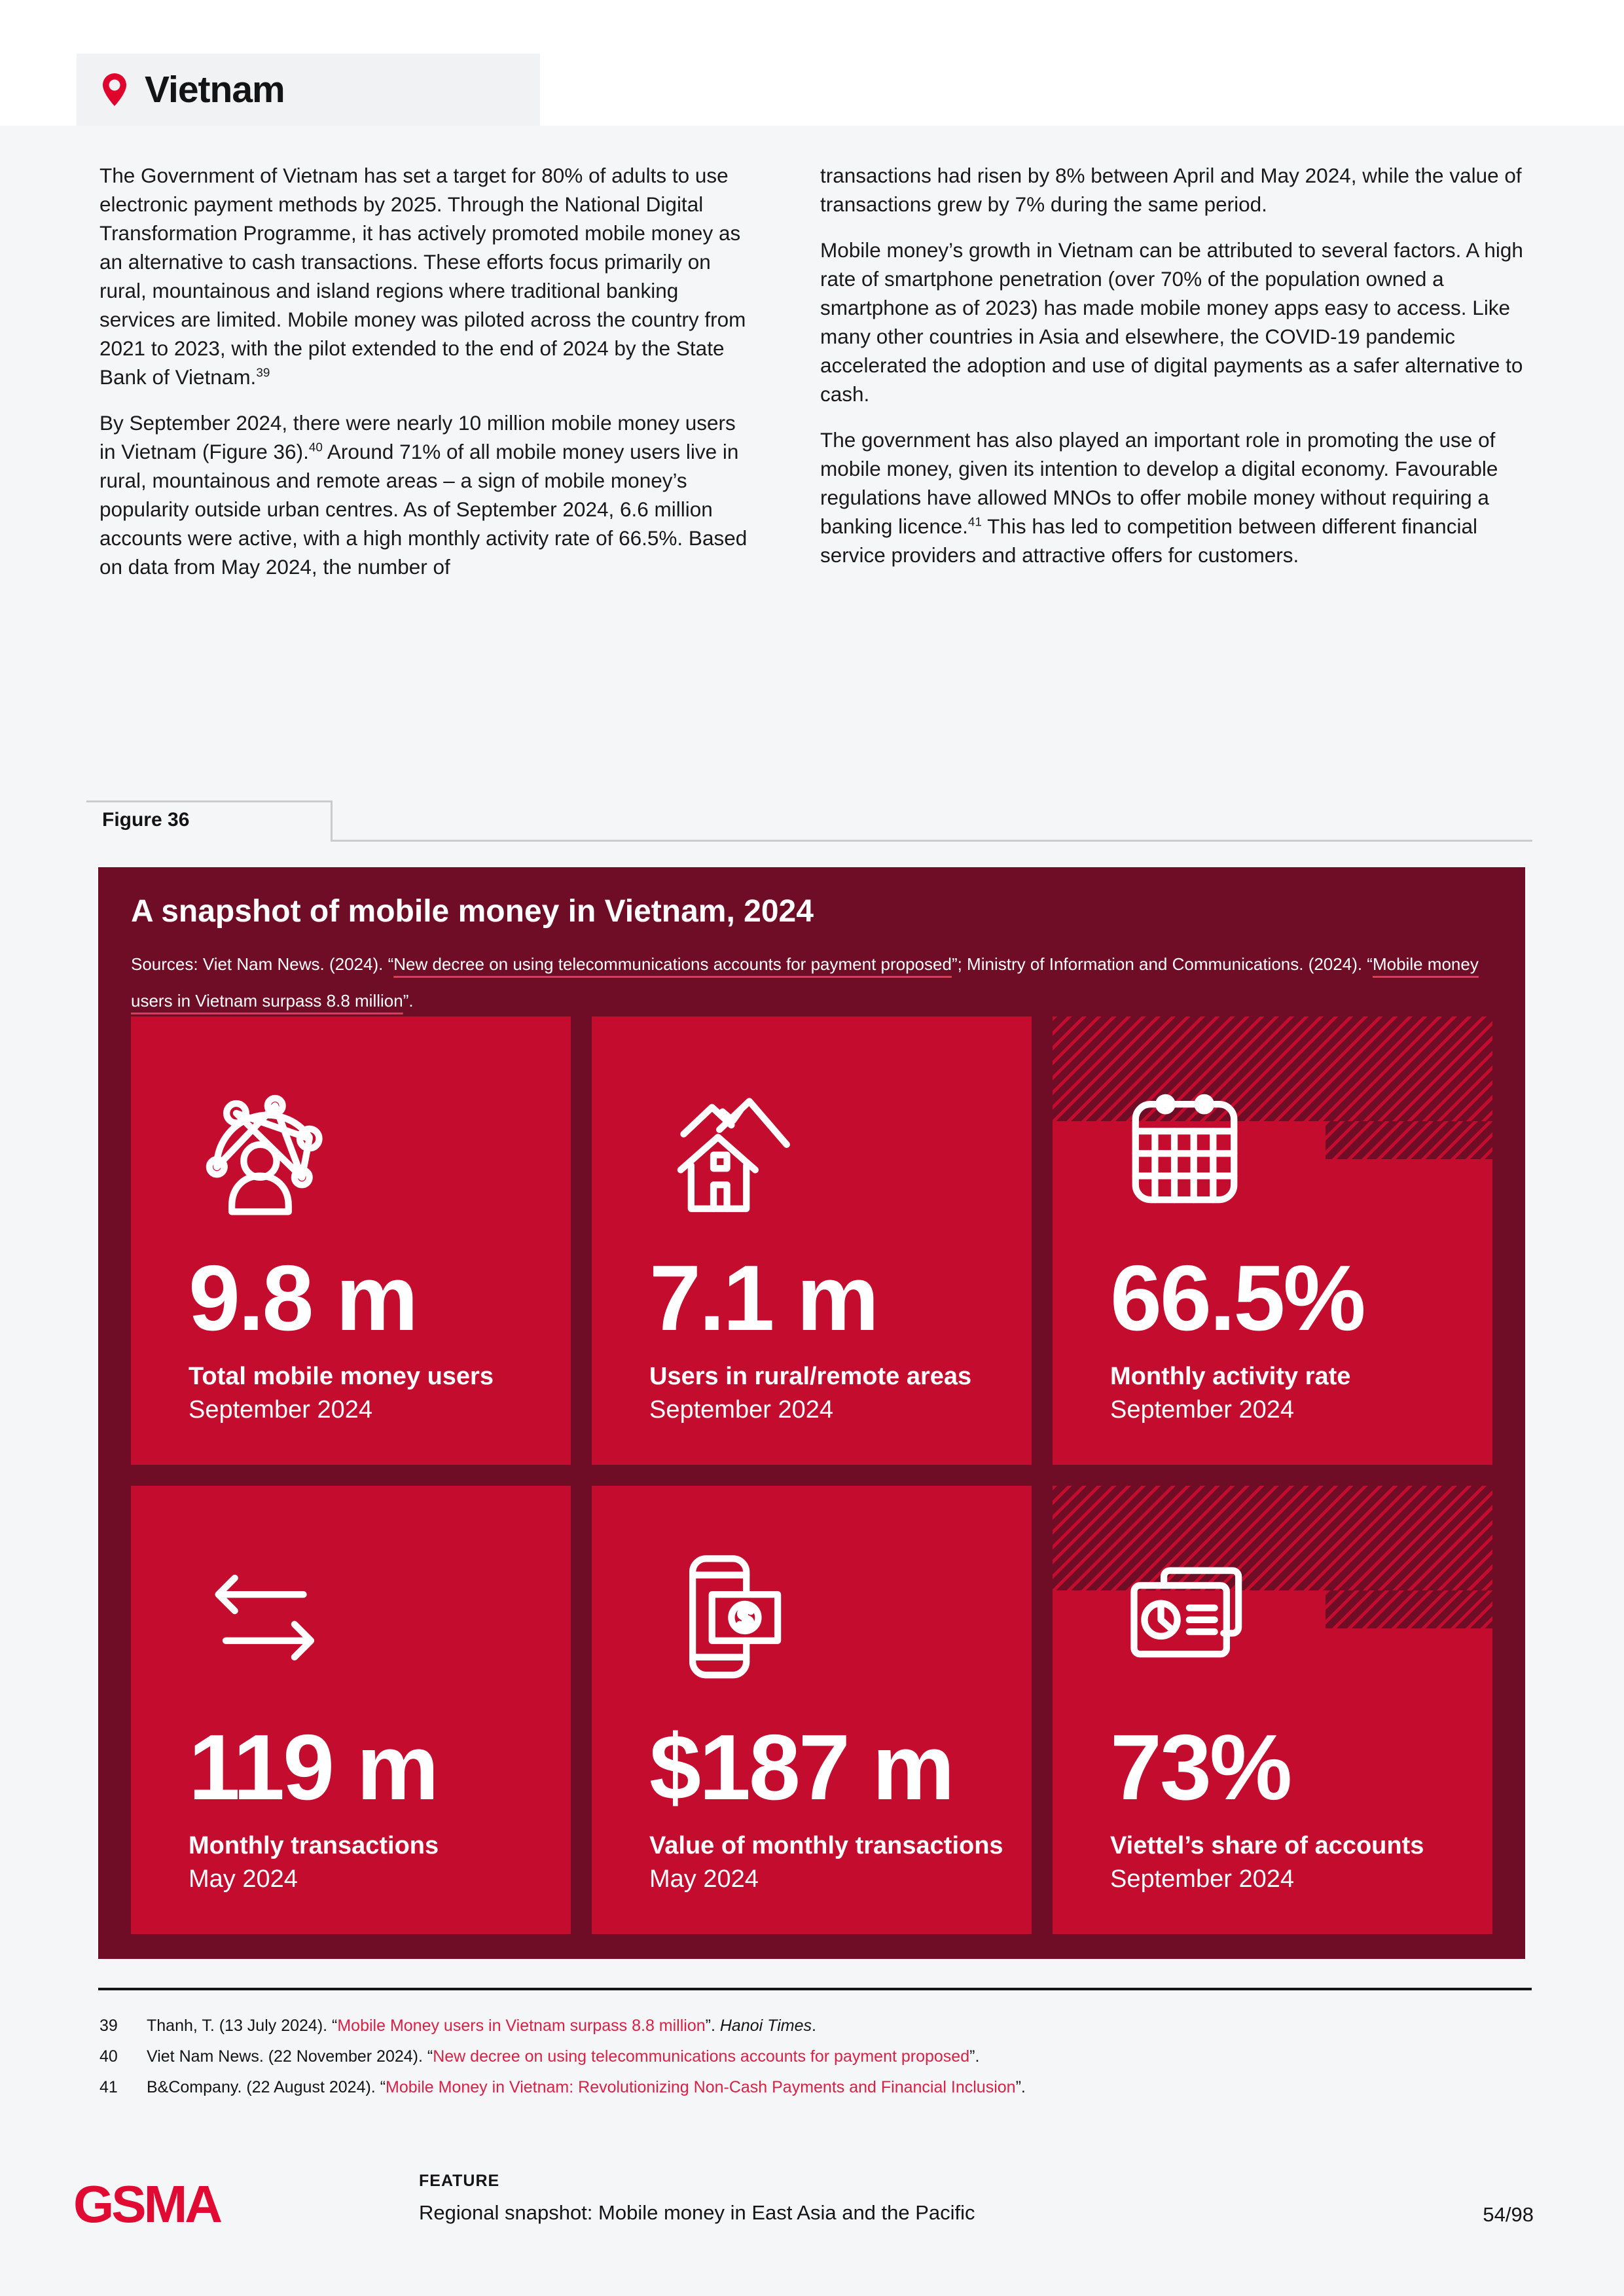  I want to click on house-mountains-icon, so click(724, 1146).